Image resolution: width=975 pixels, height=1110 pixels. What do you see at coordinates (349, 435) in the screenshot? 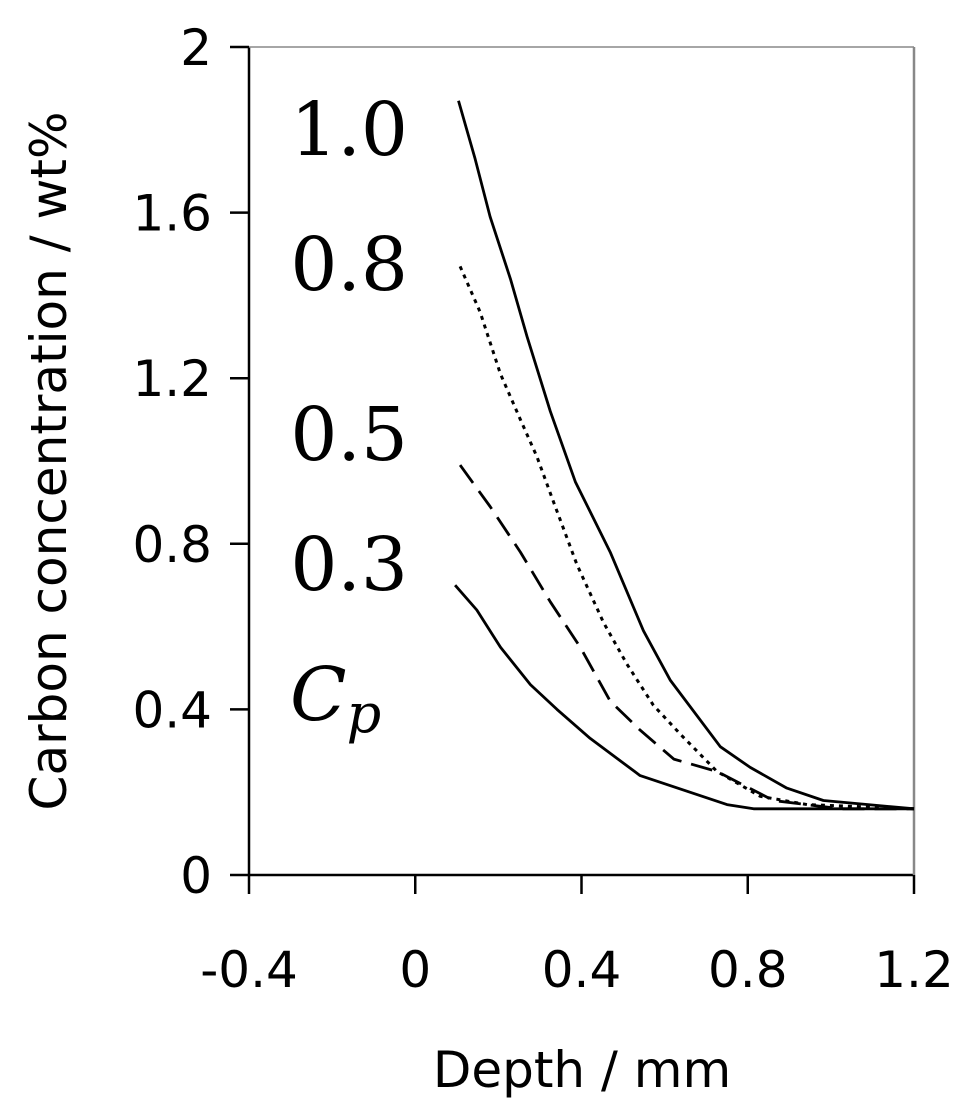
I see `series-label: 0.5` at bounding box center [349, 435].